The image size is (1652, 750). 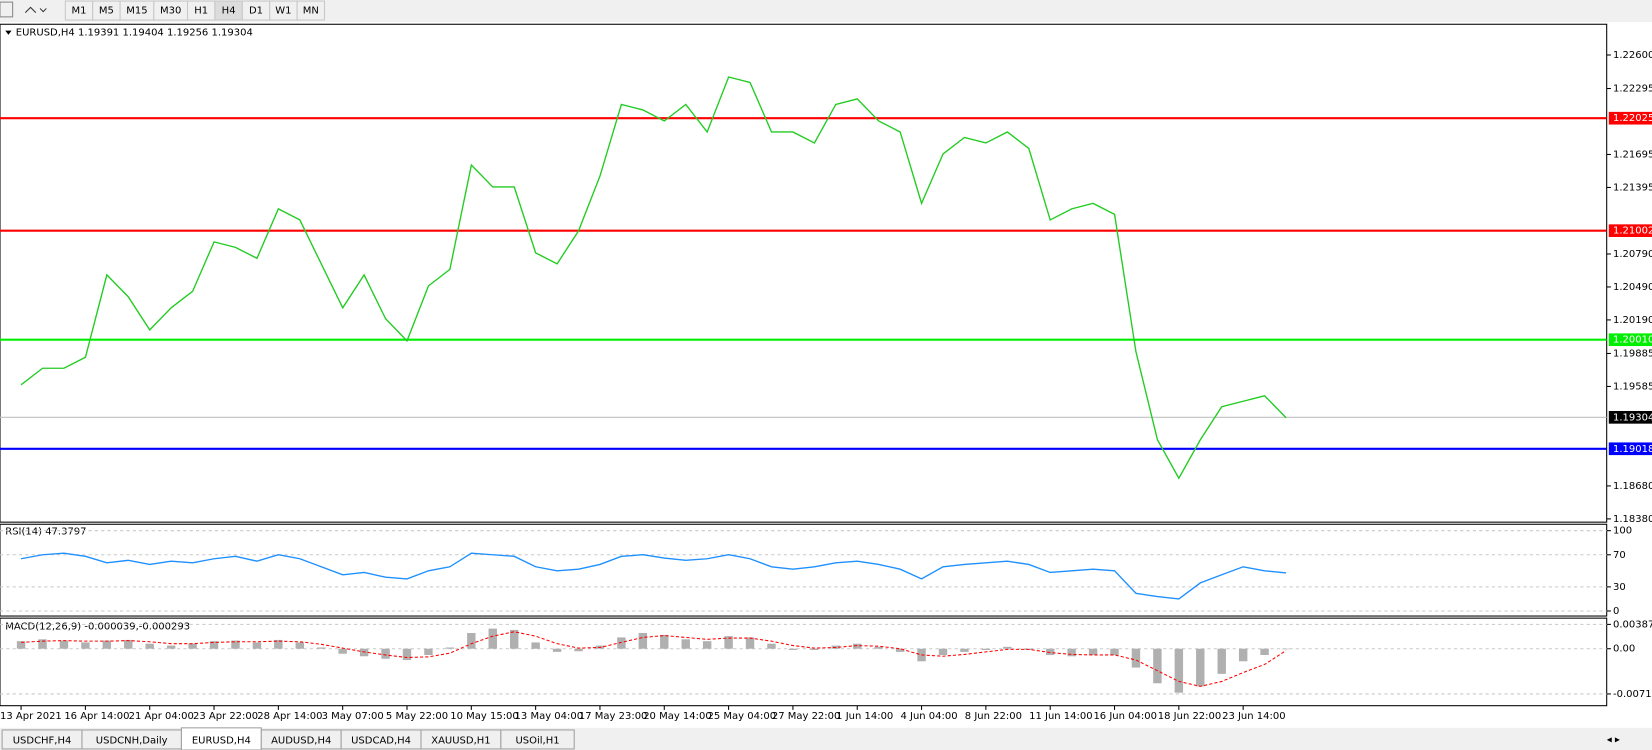 What do you see at coordinates (79, 11) in the screenshot?
I see `timeframe-label: M1` at bounding box center [79, 11].